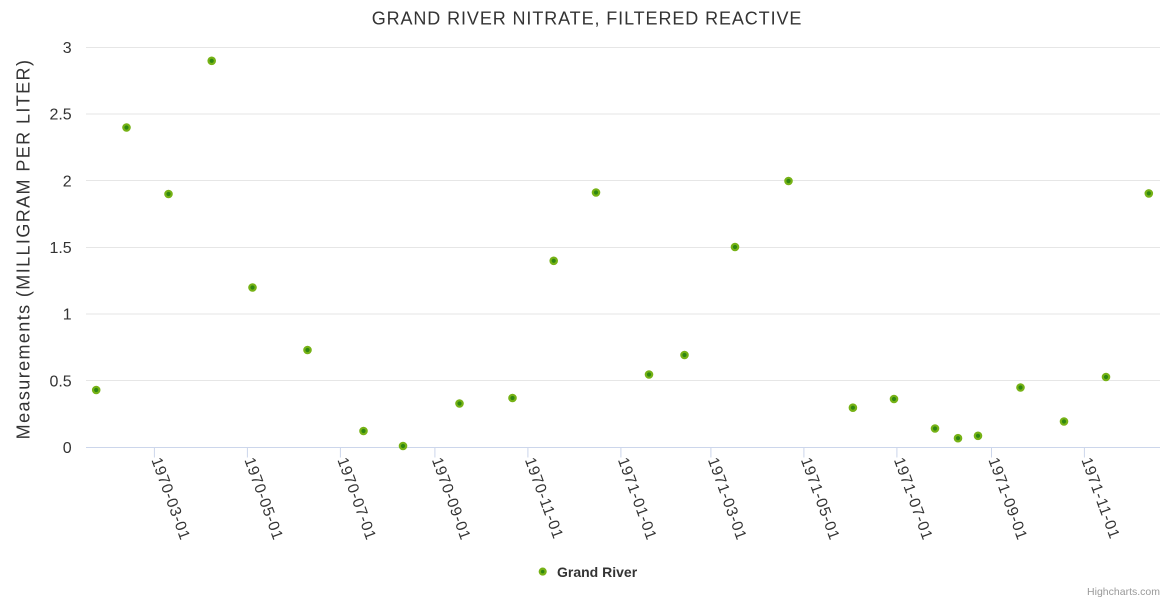 This screenshot has width=1170, height=605. I want to click on svg-text: 1, so click(67, 315).